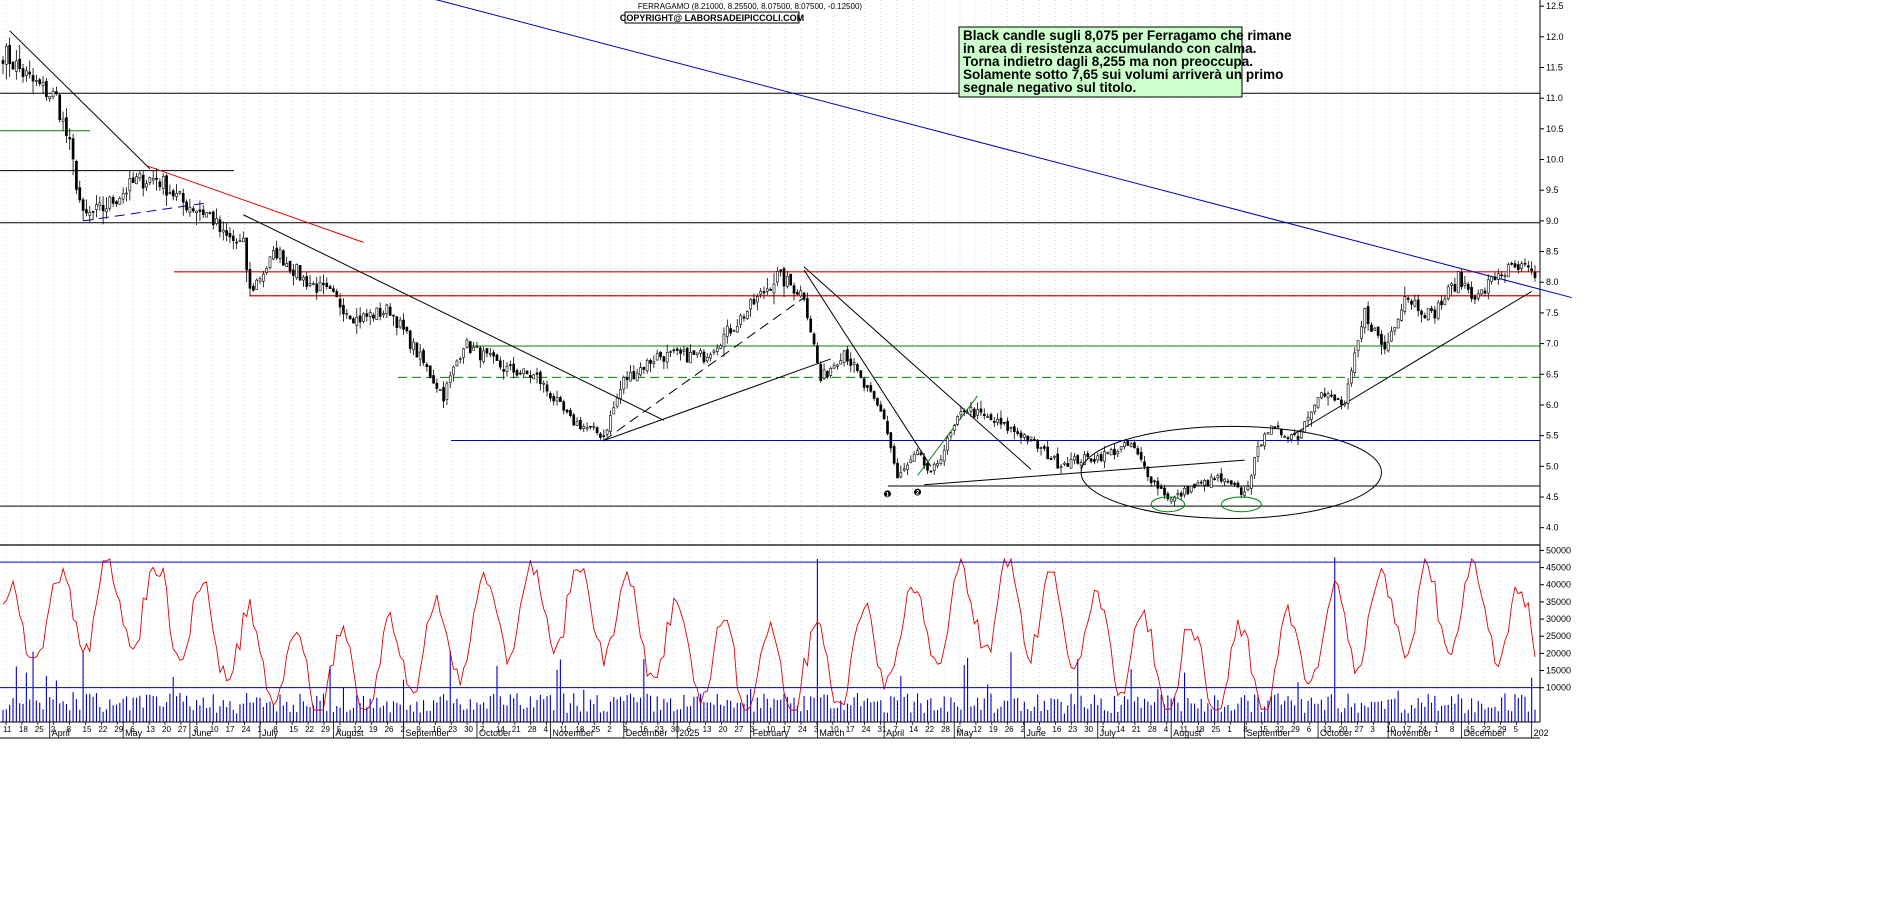 This screenshot has width=1890, height=902. Describe the element at coordinates (1552, 405) in the screenshot. I see `price-tick-label: 6.0` at that location.